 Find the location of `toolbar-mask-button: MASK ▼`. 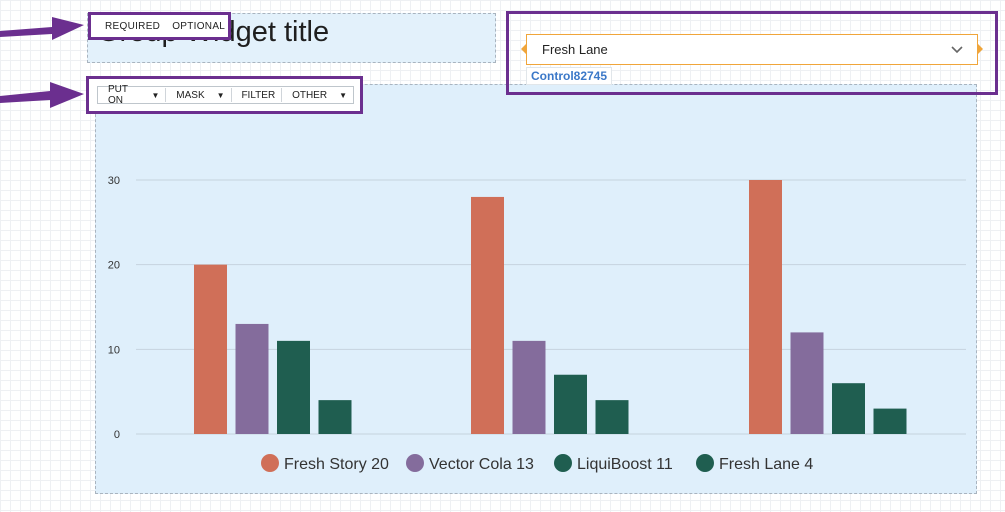

toolbar-mask-button: MASK ▼ is located at coordinates (198, 95).